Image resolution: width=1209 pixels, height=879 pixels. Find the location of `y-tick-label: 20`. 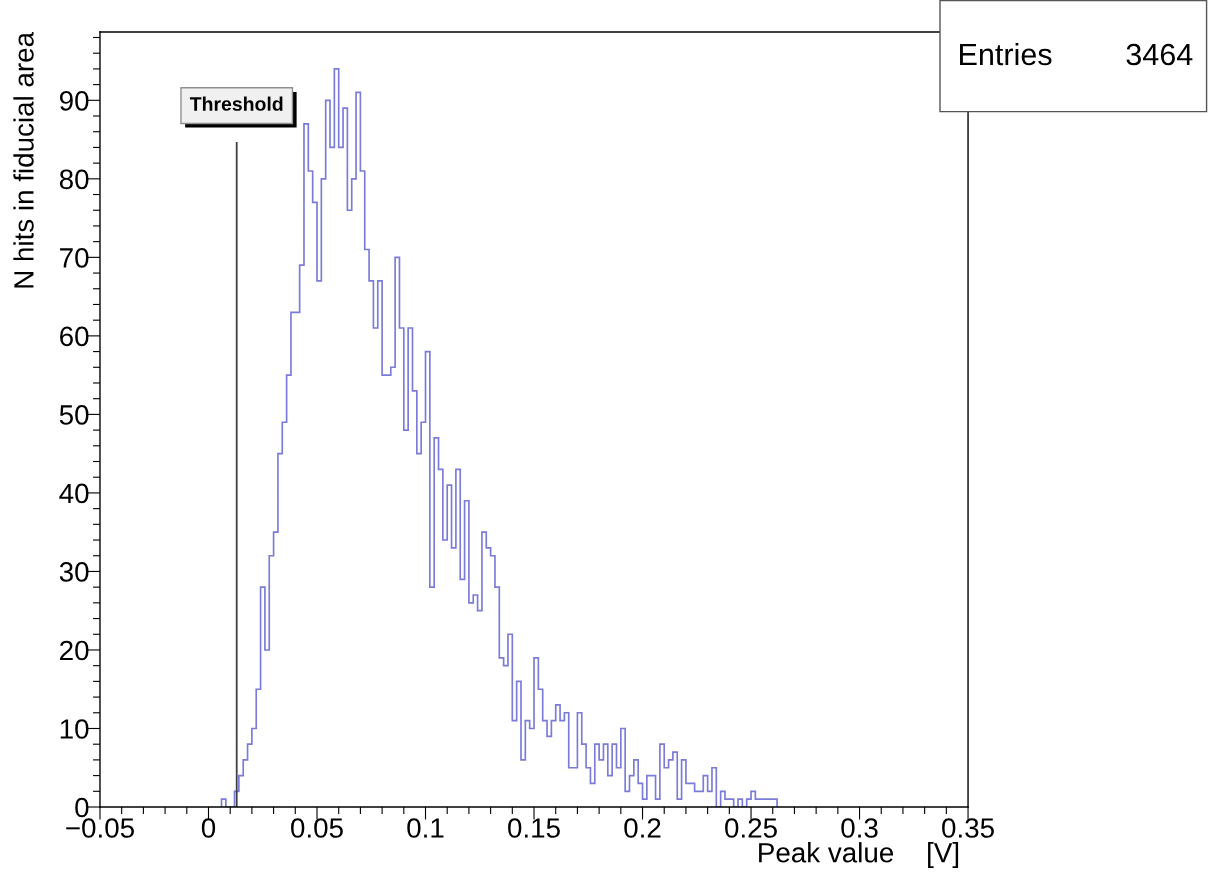

y-tick-label: 20 is located at coordinates (74, 650).